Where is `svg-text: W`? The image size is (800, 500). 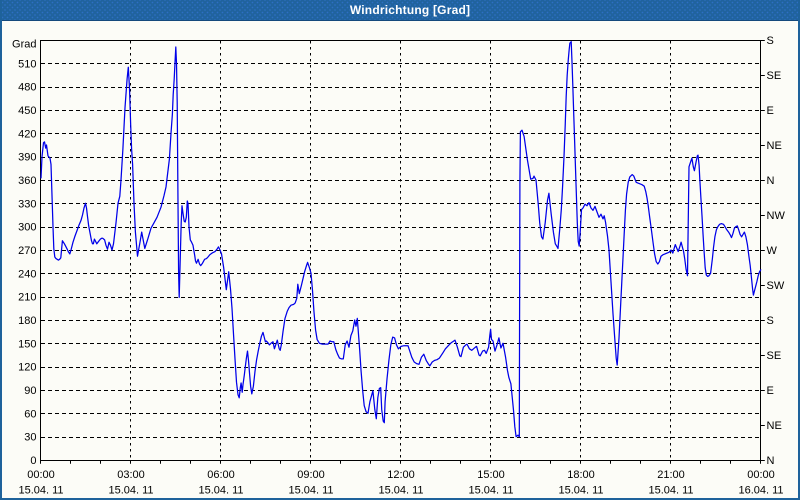 svg-text: W is located at coordinates (772, 251).